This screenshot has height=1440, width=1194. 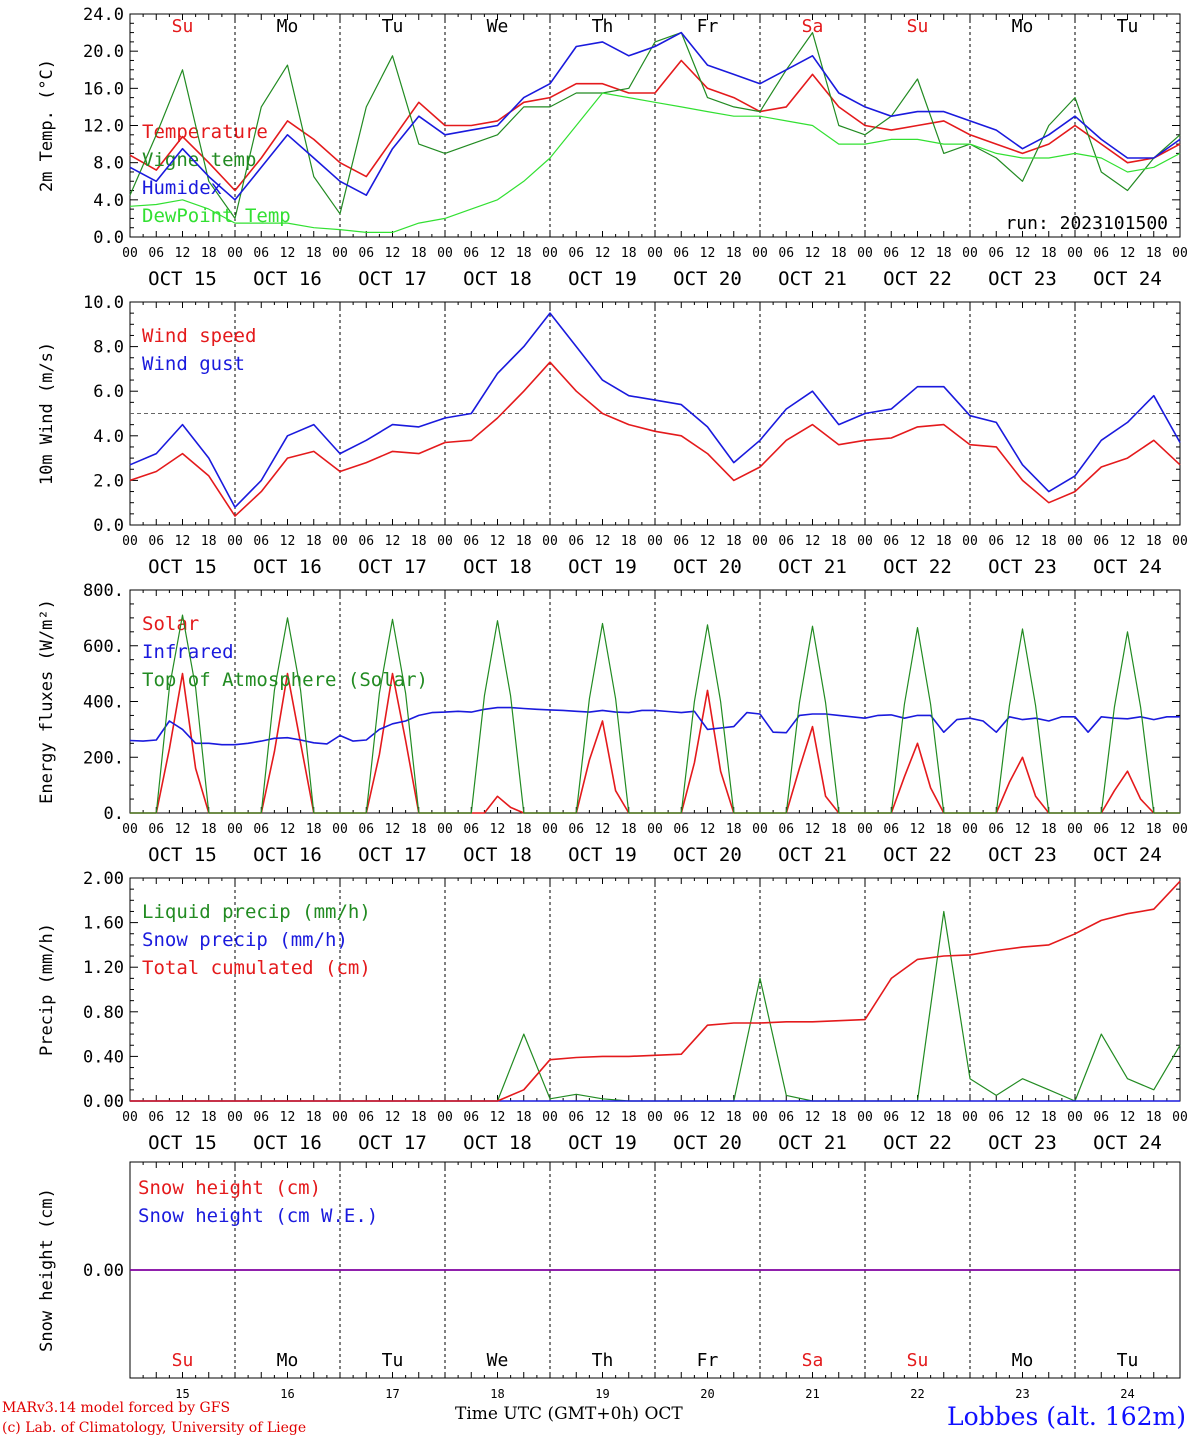 I want to click on y-tick-label: 4.0, so click(x=108, y=437).